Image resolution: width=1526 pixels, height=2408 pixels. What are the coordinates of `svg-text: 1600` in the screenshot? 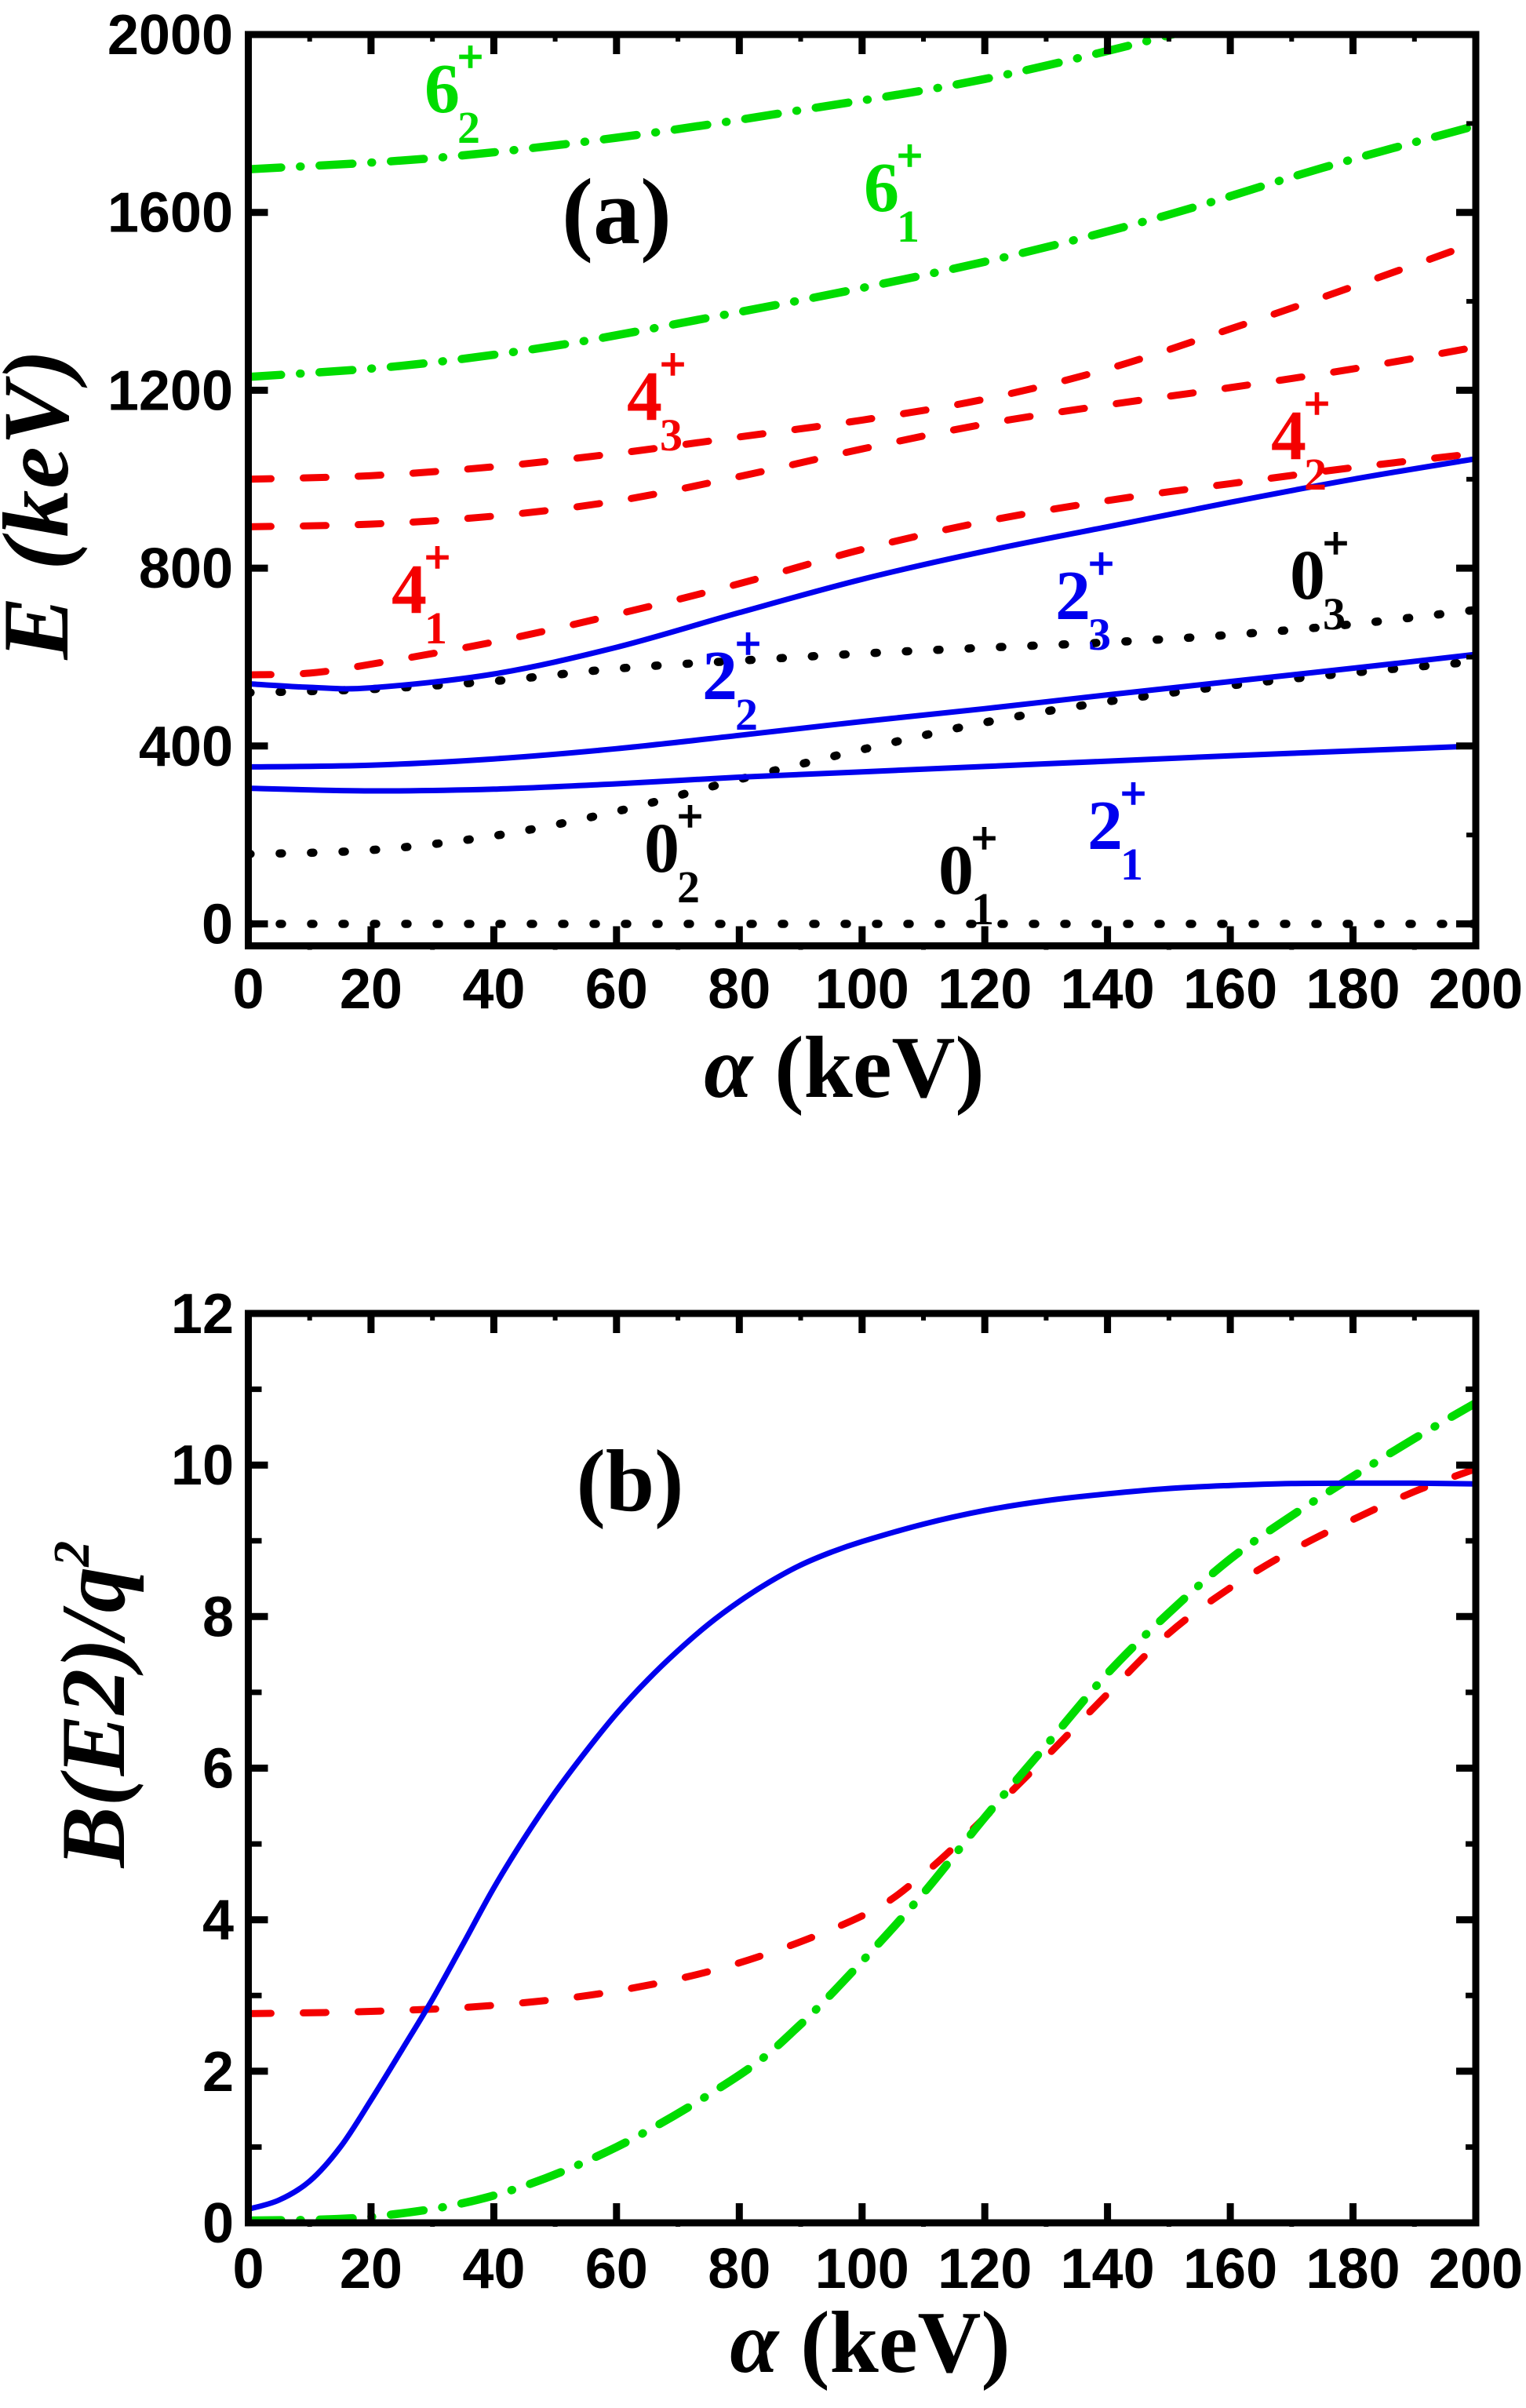 It's located at (170, 214).